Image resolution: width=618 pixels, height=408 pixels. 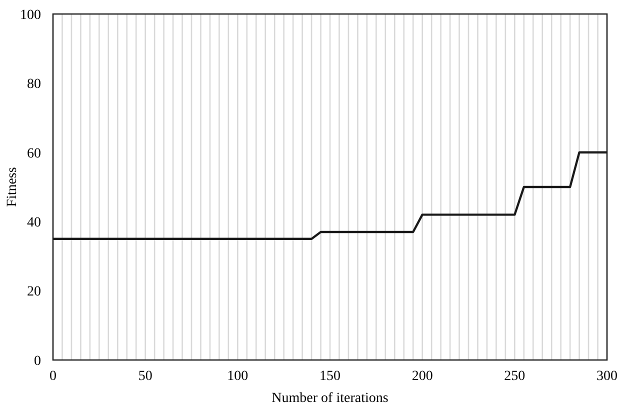 I want to click on y-tick-label: 40, so click(x=34, y=223).